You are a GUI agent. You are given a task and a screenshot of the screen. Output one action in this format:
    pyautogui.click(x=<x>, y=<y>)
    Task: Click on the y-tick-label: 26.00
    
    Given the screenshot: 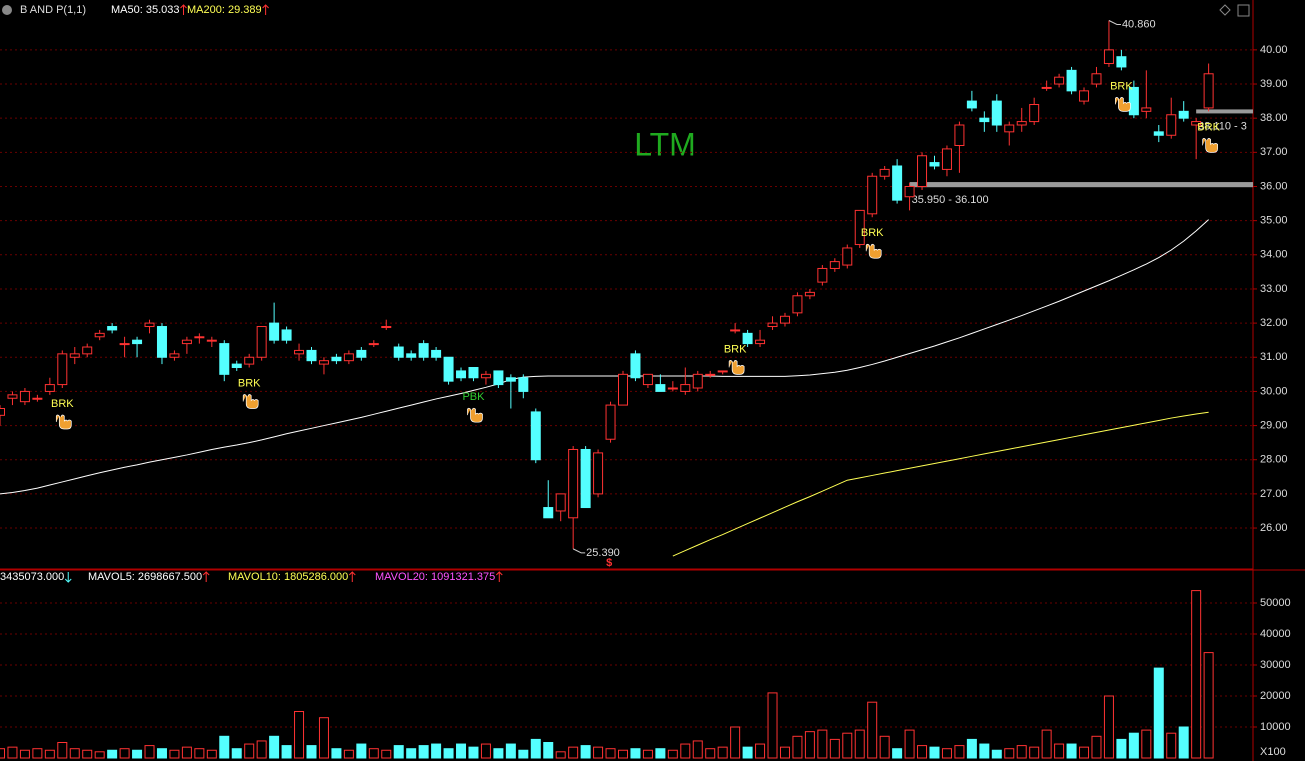 What is the action you would take?
    pyautogui.click(x=1274, y=528)
    